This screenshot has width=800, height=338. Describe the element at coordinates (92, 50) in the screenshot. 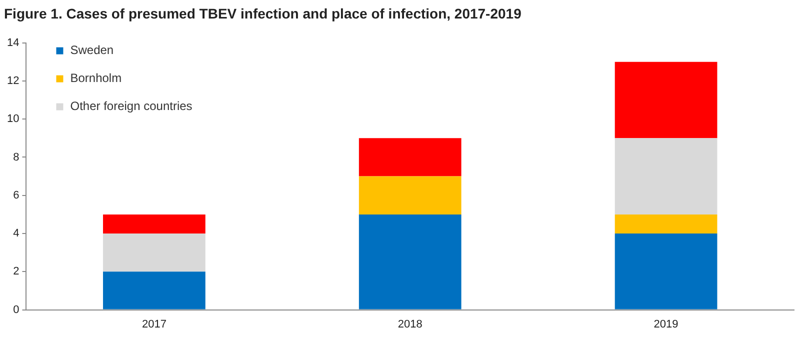

I see `legend-label: Sweden` at that location.